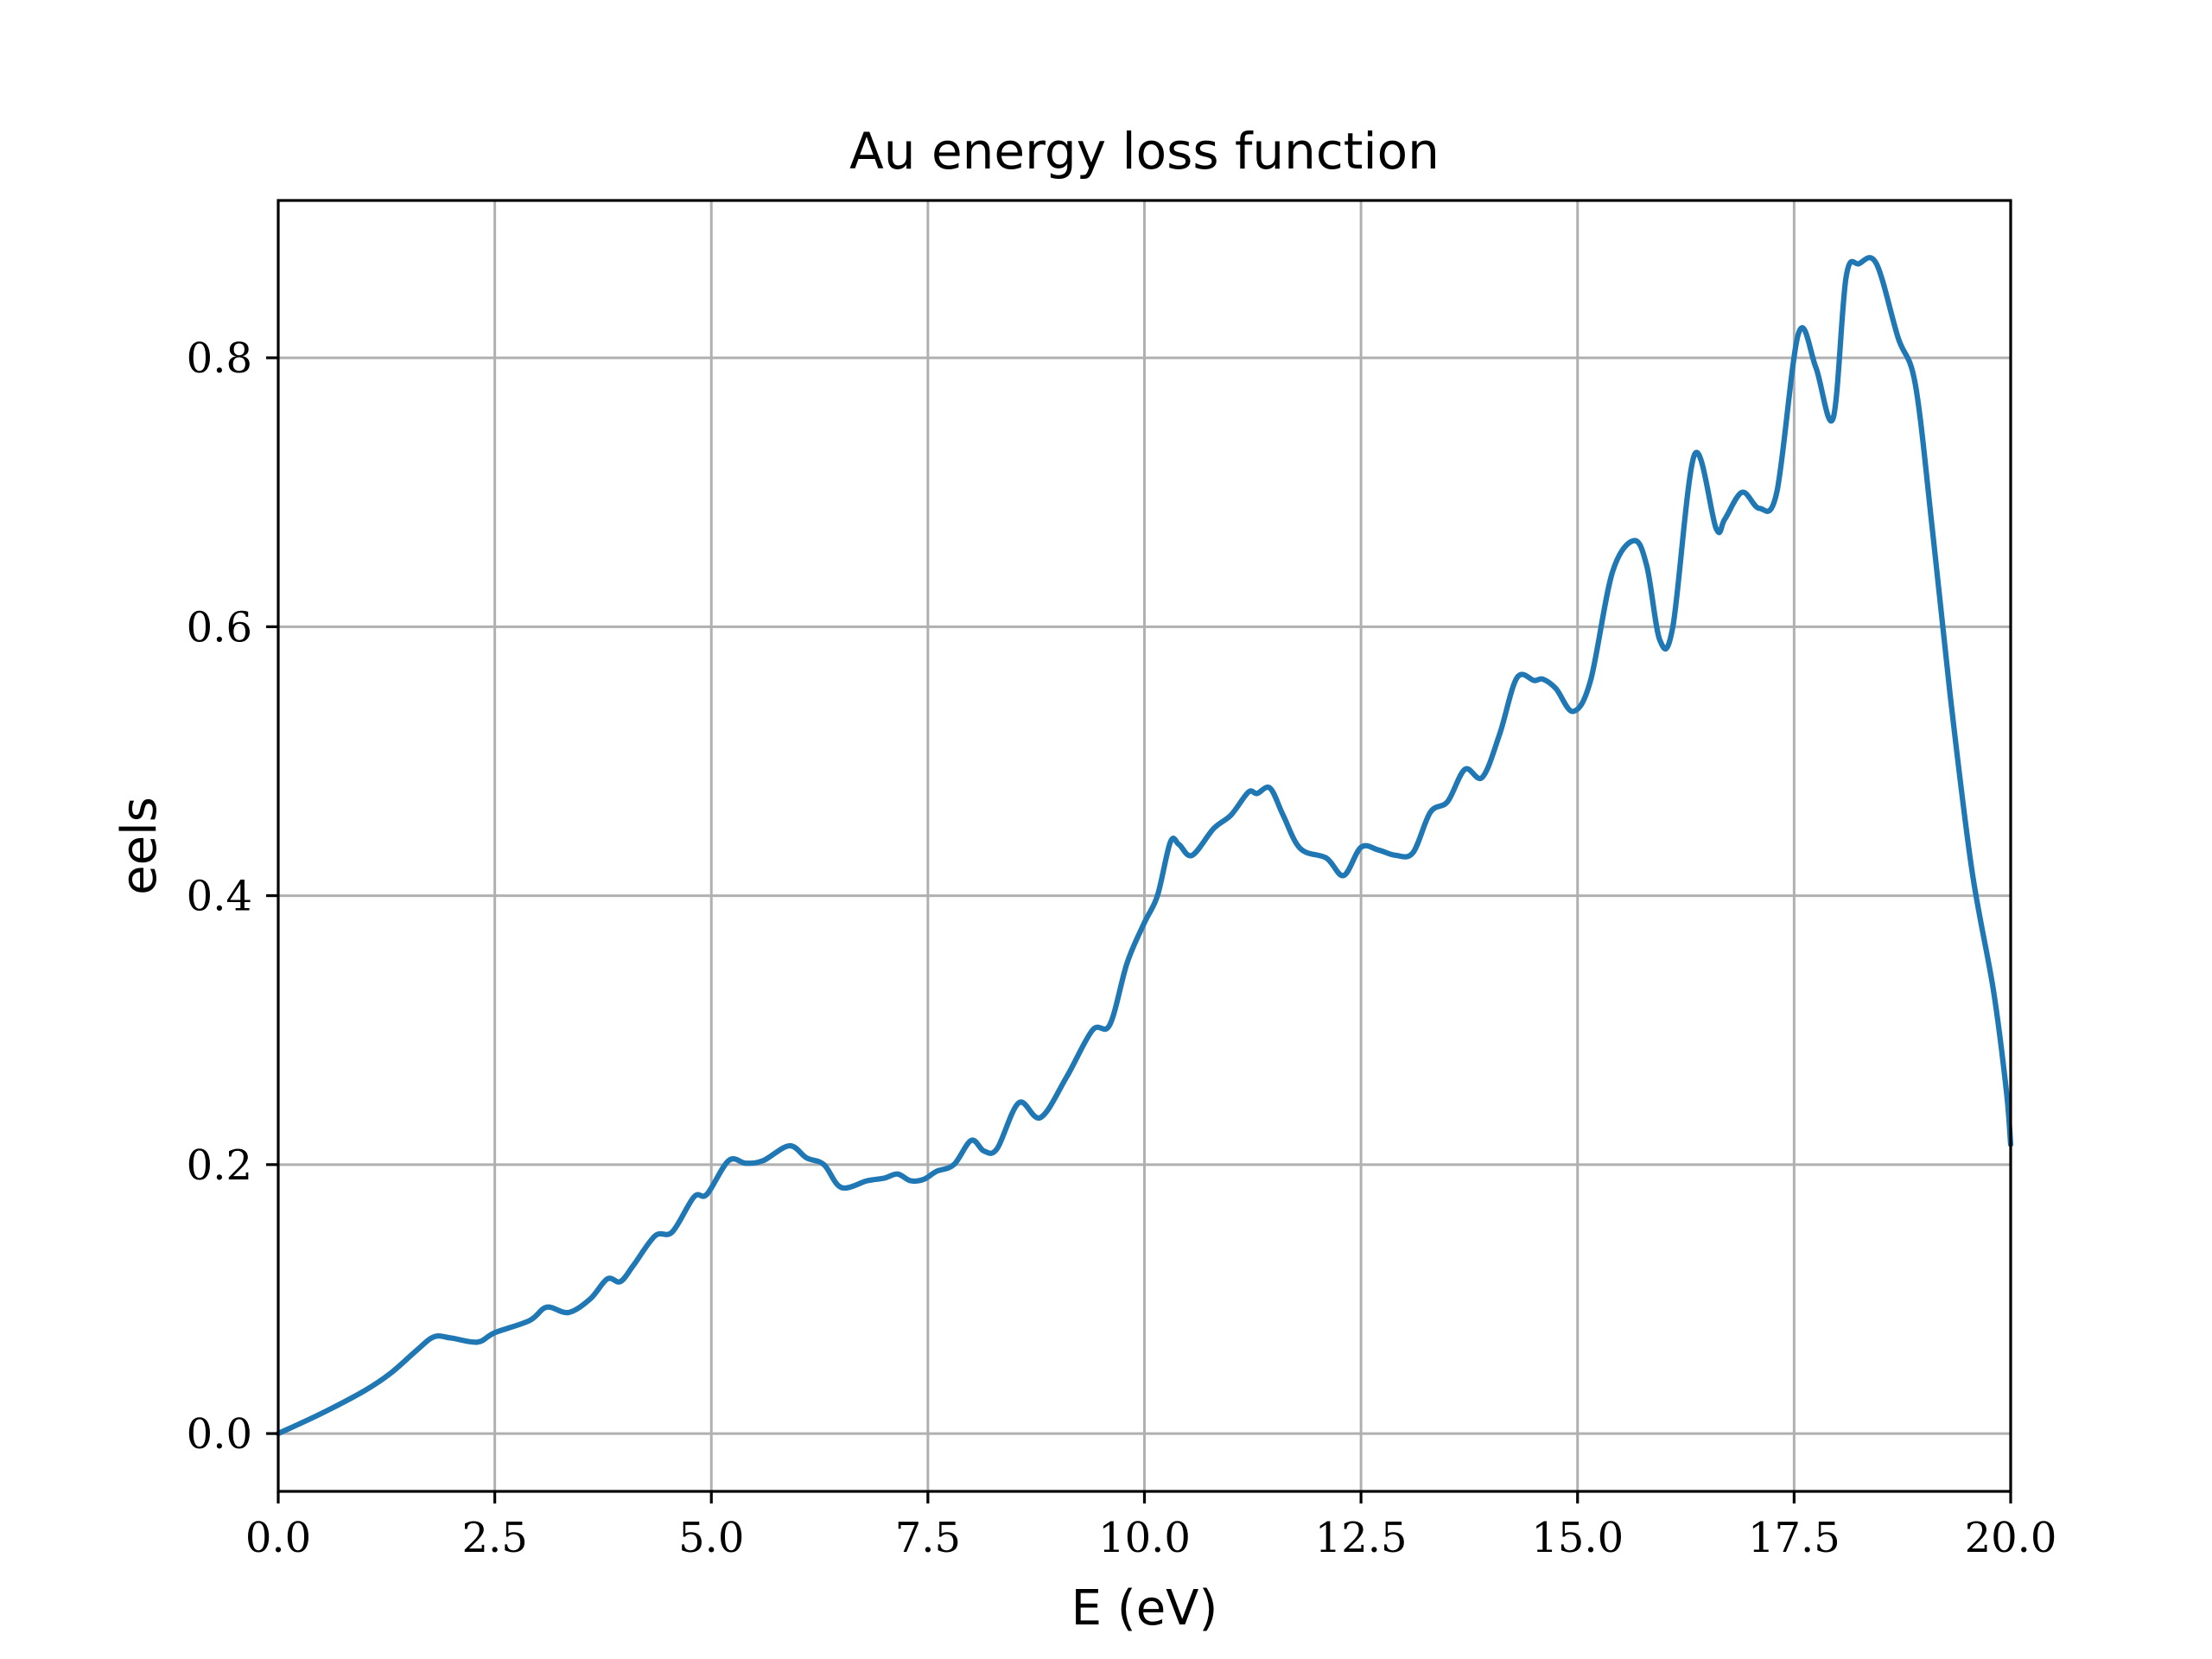  What do you see at coordinates (711, 1538) in the screenshot?
I see `x-tick-label: 5.0` at bounding box center [711, 1538].